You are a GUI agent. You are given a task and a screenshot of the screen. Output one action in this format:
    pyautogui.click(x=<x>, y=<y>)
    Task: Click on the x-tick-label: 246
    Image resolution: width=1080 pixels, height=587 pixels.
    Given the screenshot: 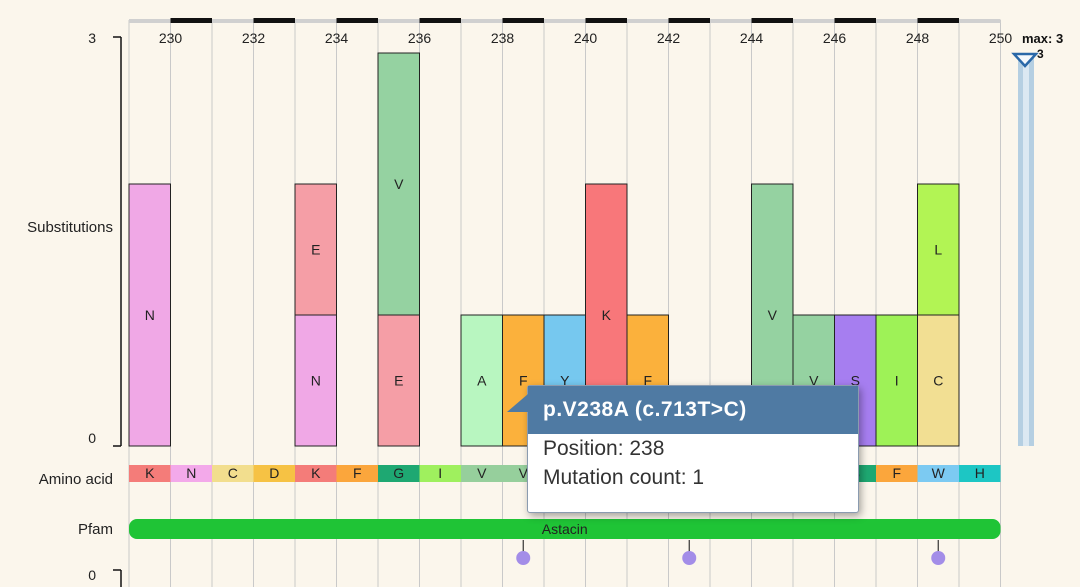 What is the action you would take?
    pyautogui.click(x=835, y=38)
    